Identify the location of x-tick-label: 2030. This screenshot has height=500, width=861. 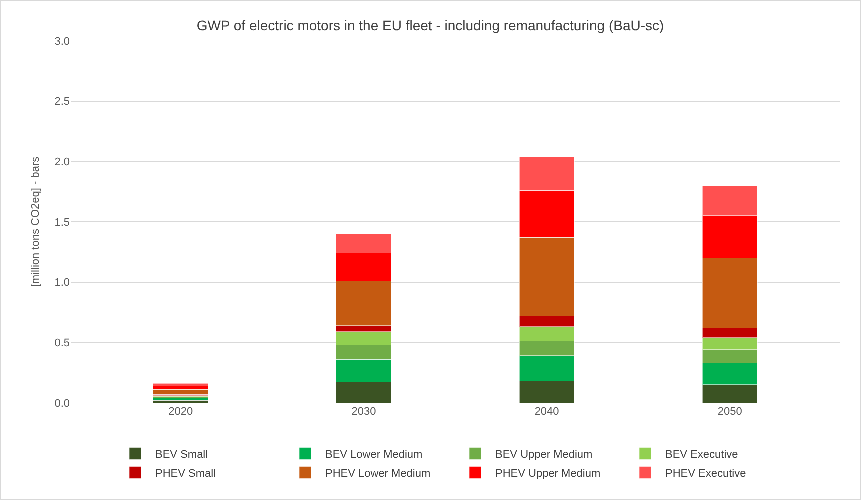
(364, 412).